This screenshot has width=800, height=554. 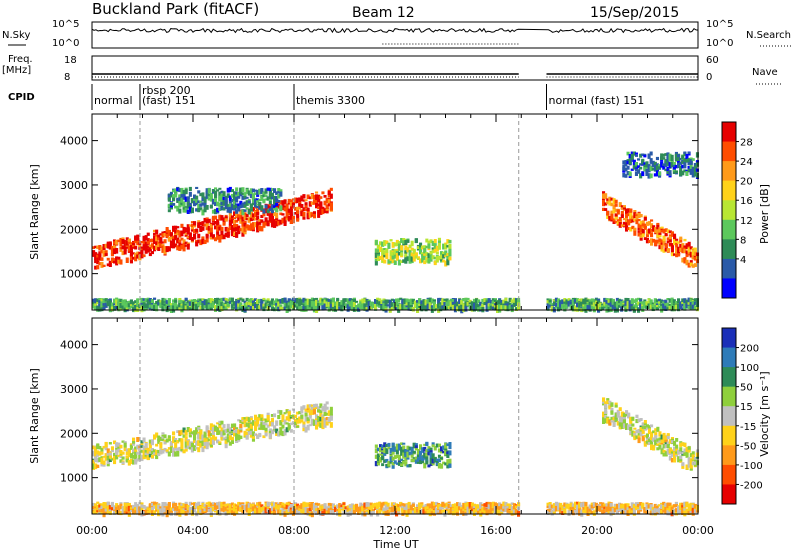 I want to click on date-label: 15/Sep/2015, so click(x=634, y=13).